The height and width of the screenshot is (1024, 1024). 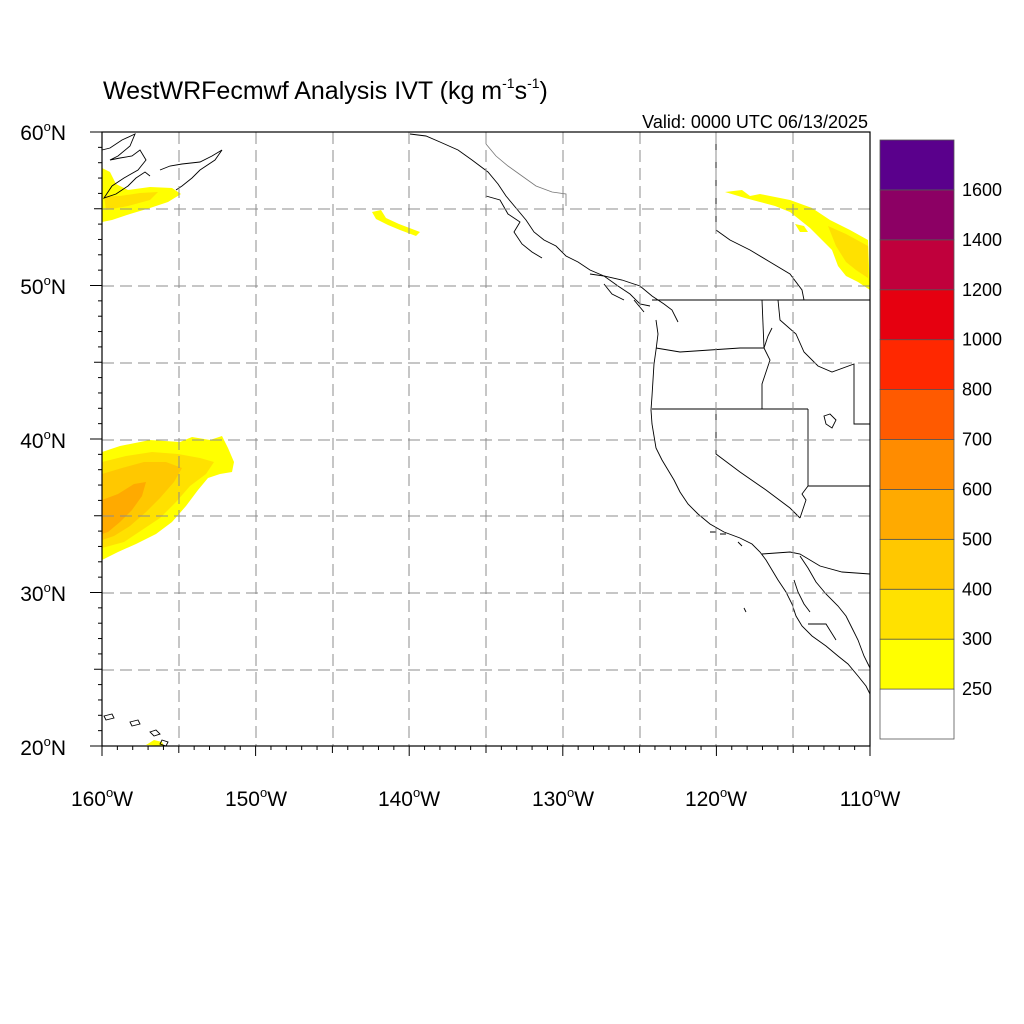 What do you see at coordinates (763, 324) in the screenshot?
I see `wa-id-border` at bounding box center [763, 324].